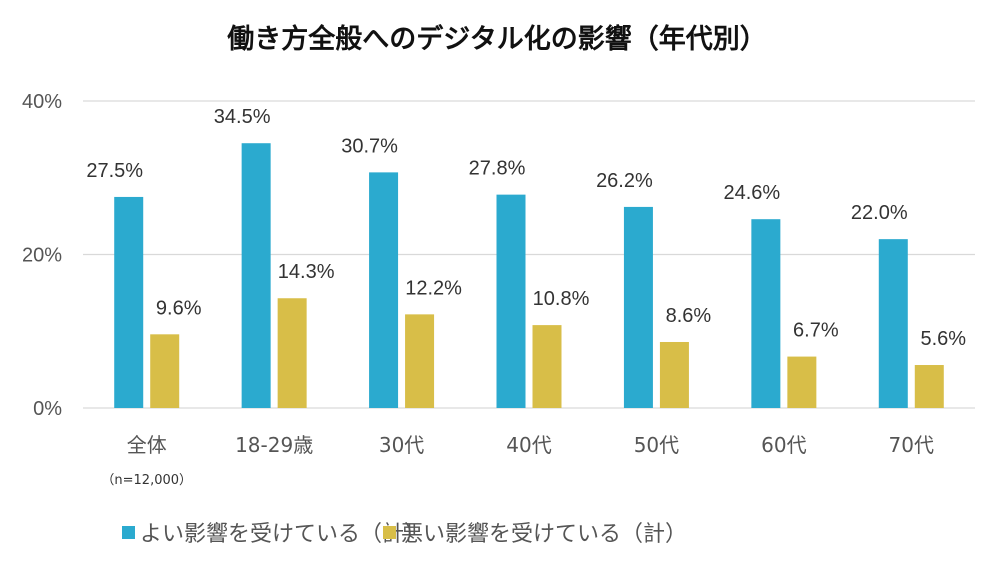 This screenshot has height=573, width=1000. I want to click on data-label: 5.6%, so click(943, 339).